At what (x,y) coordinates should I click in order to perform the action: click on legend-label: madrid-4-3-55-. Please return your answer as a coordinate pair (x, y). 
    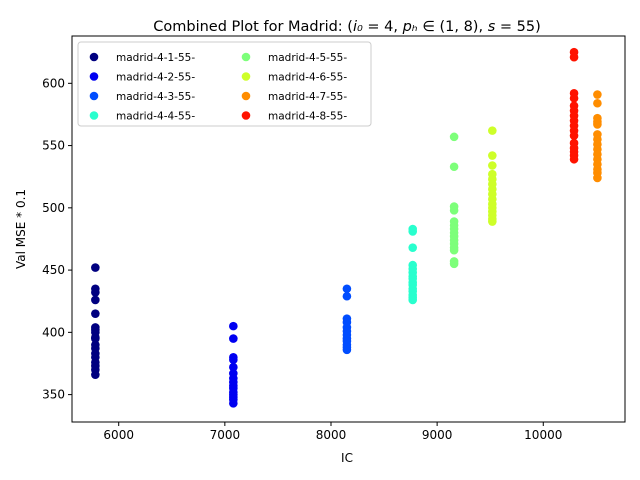
    Looking at the image, I should click on (155, 97).